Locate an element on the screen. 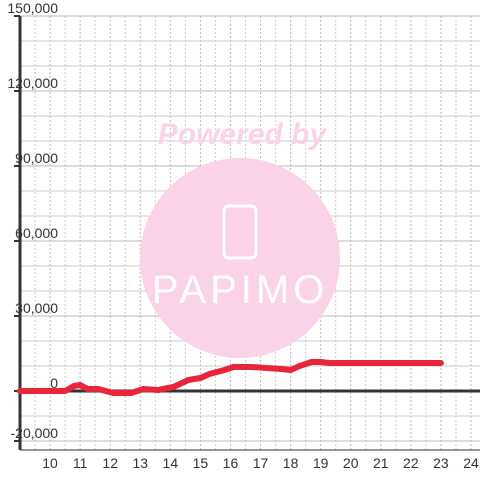 The height and width of the screenshot is (480, 480). x-tick-label: 10 is located at coordinates (50, 463).